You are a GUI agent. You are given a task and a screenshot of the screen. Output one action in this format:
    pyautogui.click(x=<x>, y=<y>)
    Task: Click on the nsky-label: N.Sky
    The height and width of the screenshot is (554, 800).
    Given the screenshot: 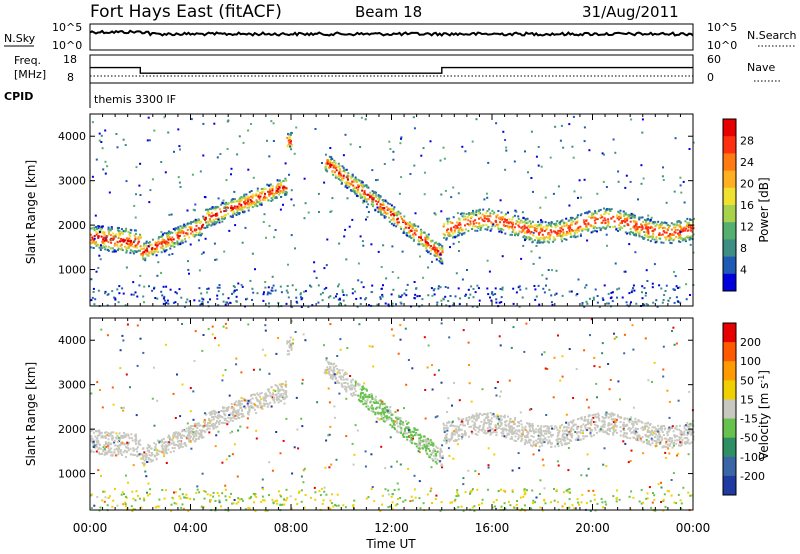 What is the action you would take?
    pyautogui.click(x=20, y=38)
    